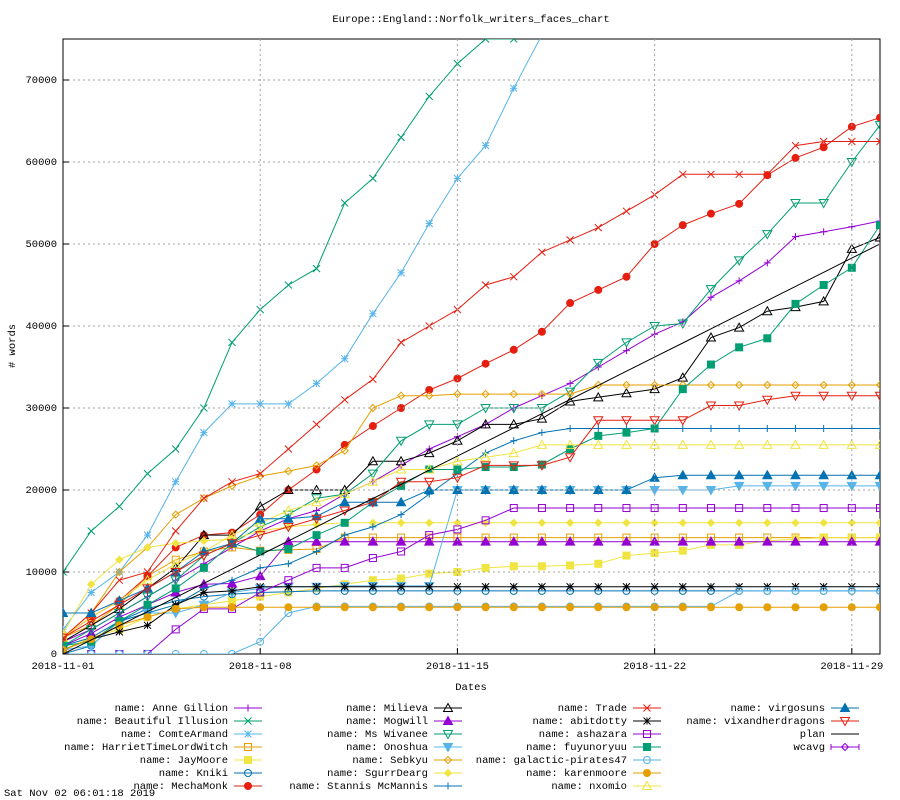  Describe the element at coordinates (358, 787) in the screenshot. I see `legend-label: name: Stannis McMannis` at that location.